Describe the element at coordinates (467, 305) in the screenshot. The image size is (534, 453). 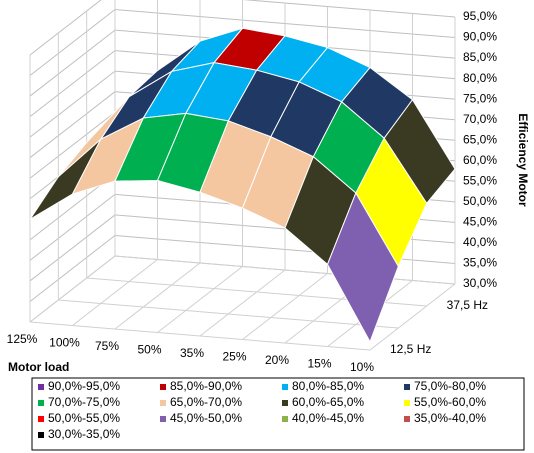
I see `depth-tick-label: 37,5 Hz` at that location.